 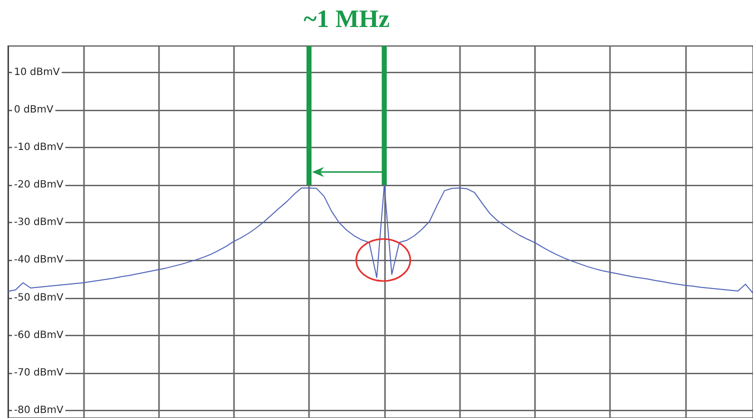 I want to click on y-tick-label: -30 dBmV, so click(x=39, y=222).